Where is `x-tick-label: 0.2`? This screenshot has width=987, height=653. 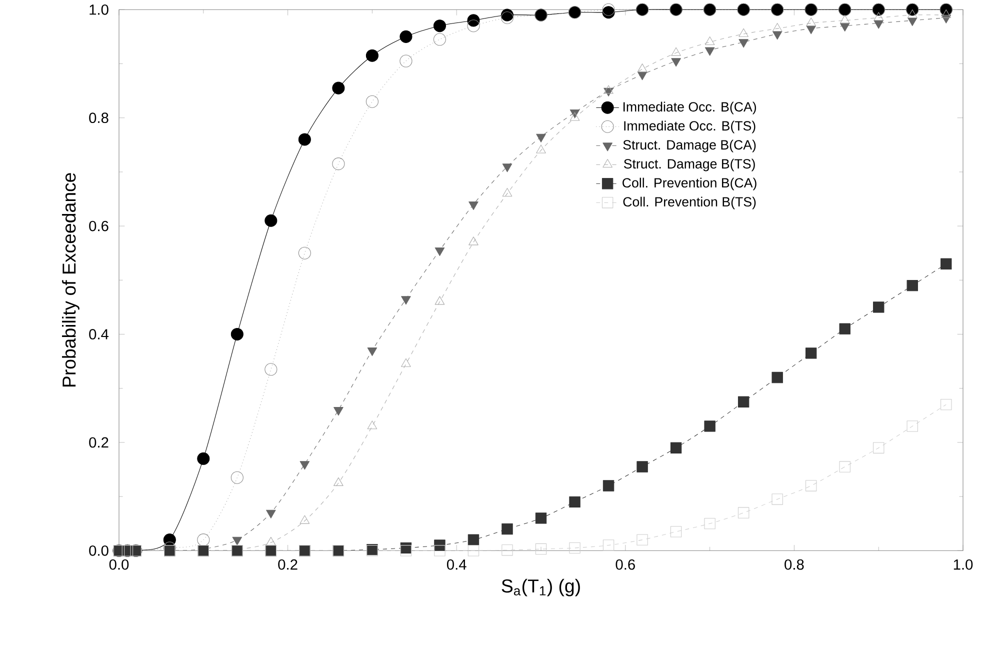
x-tick-label: 0.2 is located at coordinates (288, 565).